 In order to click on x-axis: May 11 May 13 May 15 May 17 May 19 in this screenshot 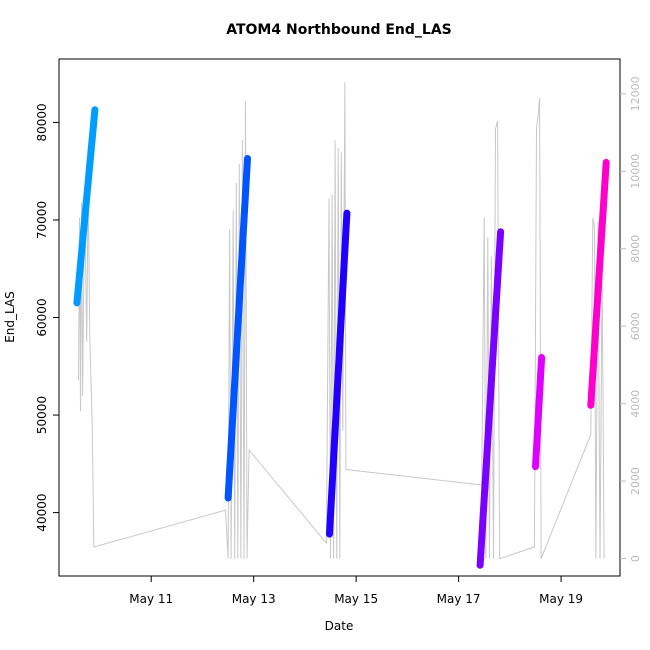, I will do `click(356, 591)`.